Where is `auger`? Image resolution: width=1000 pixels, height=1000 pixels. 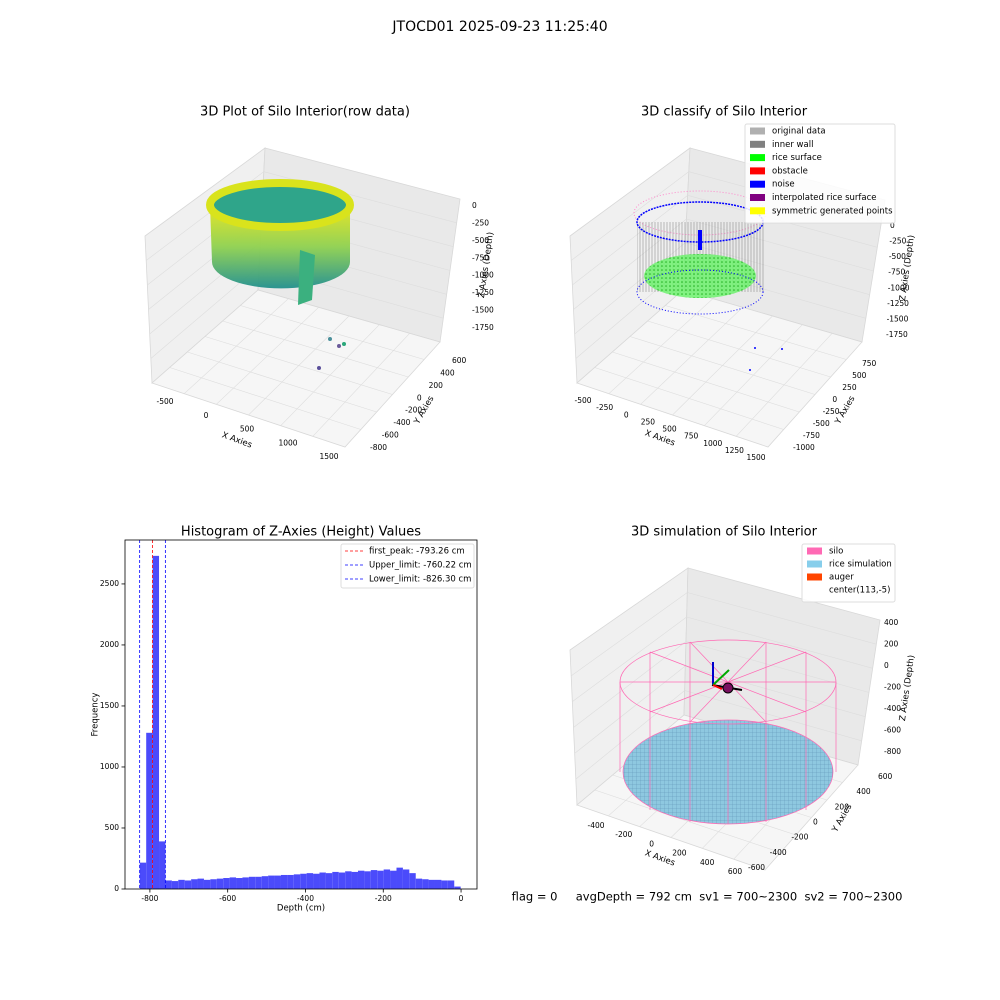
auger is located at coordinates (727, 678).